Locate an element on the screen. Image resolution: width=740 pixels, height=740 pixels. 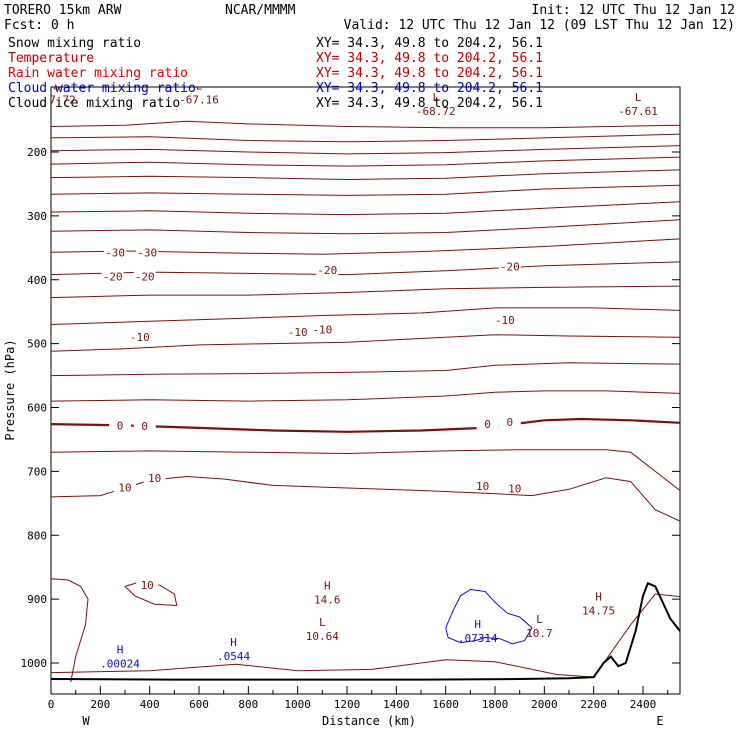
y-tick-label: 200 is located at coordinates (37, 152).